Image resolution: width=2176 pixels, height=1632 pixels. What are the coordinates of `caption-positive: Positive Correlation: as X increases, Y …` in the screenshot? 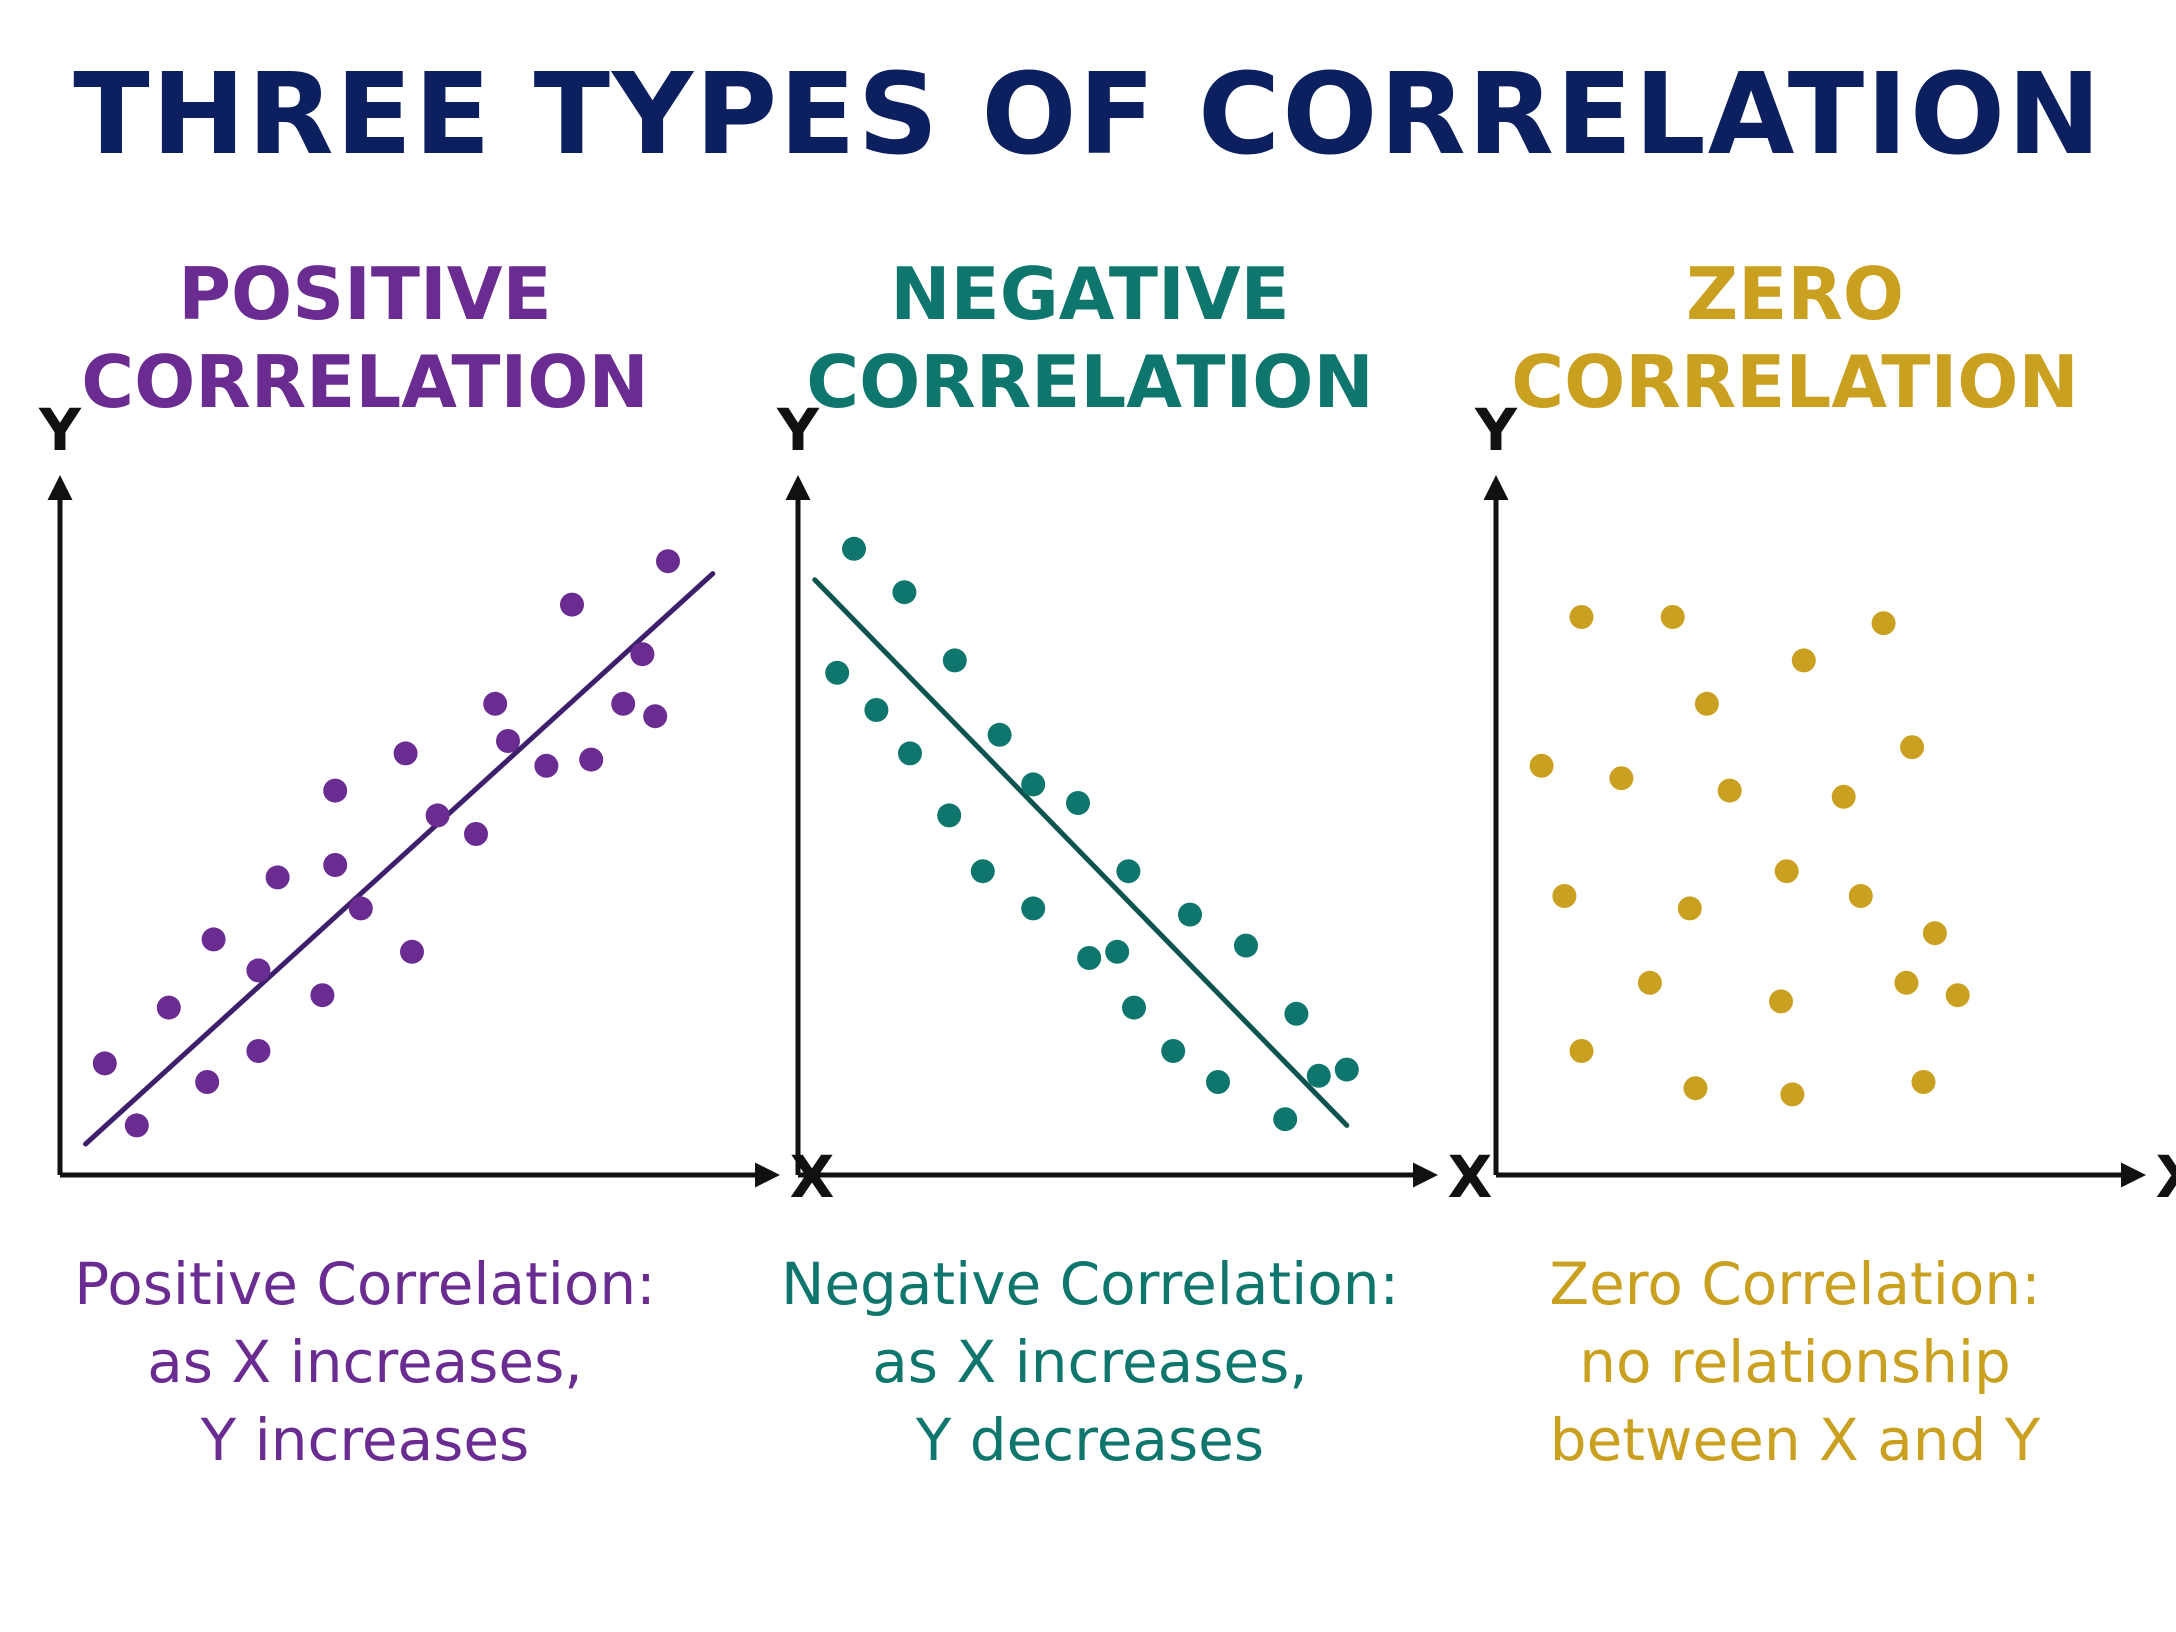 It's located at (365, 1362).